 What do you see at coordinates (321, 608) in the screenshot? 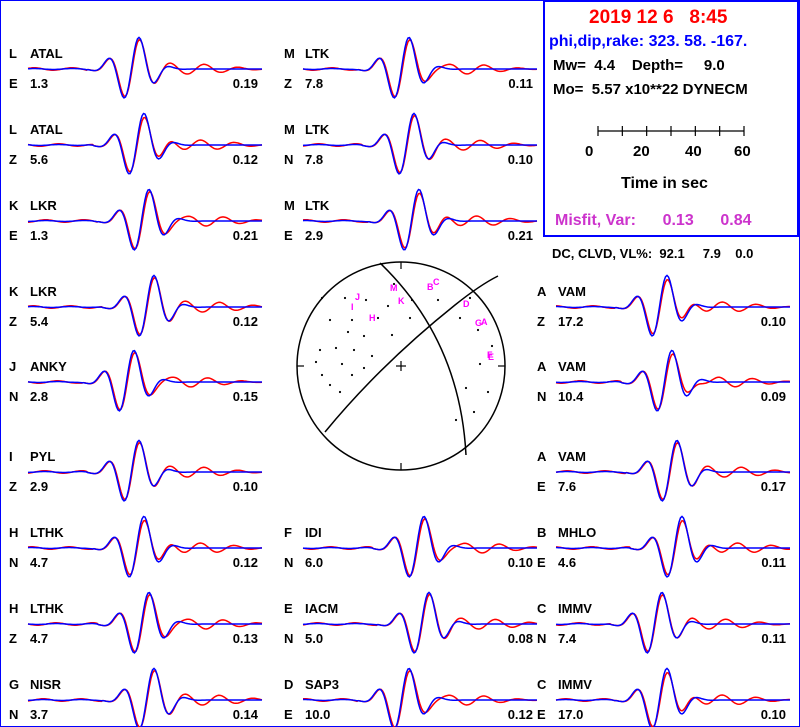
I see `station-name: IACM` at bounding box center [321, 608].